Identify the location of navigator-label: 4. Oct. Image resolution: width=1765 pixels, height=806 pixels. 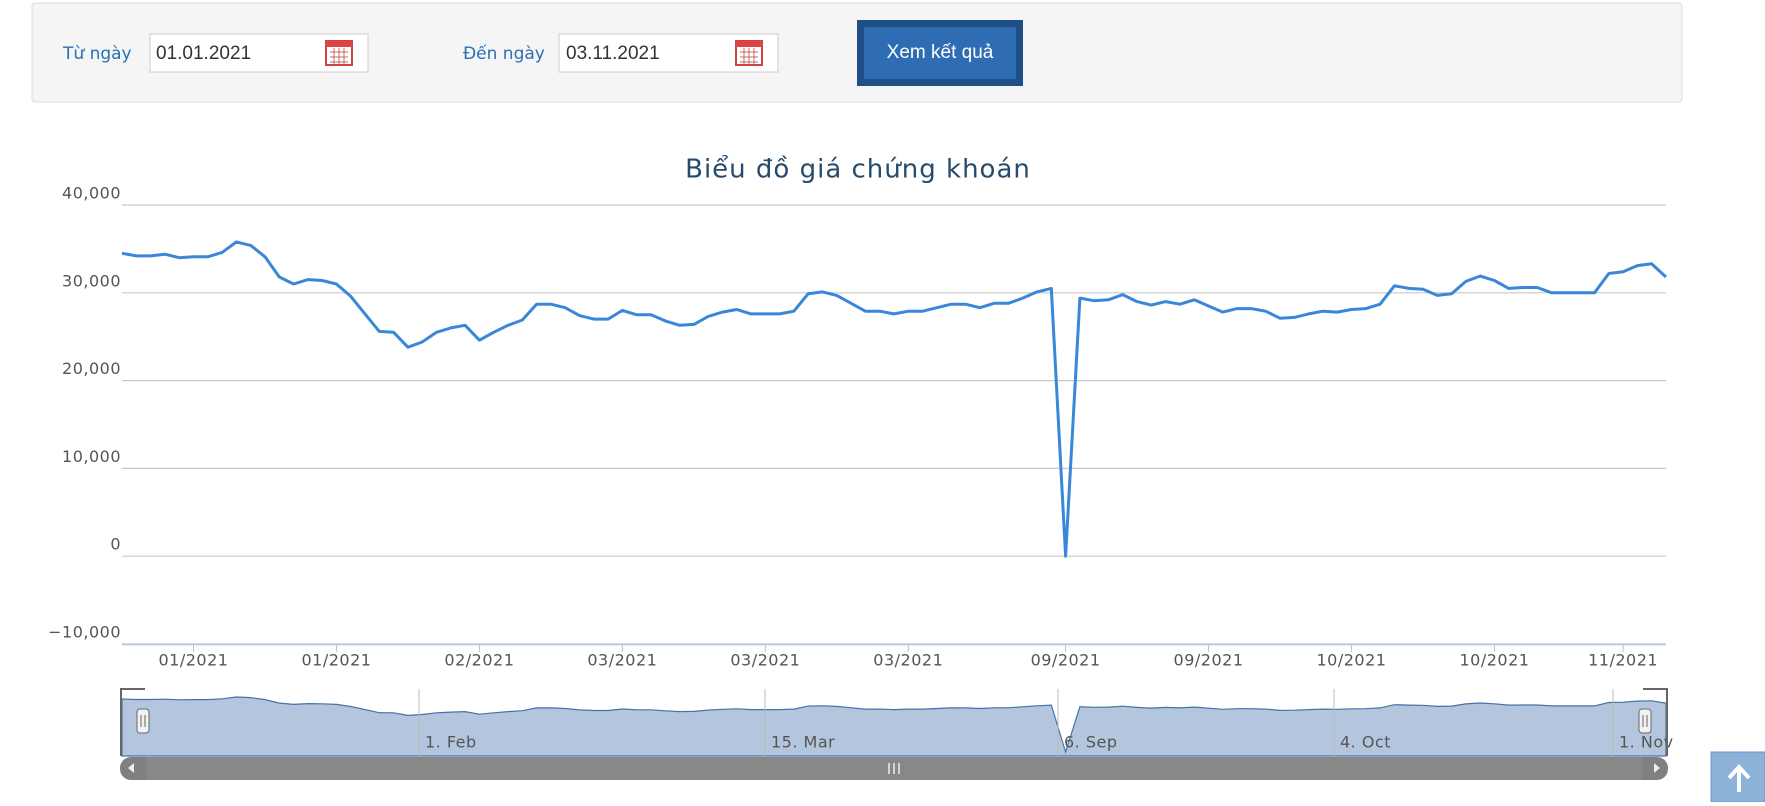
(1365, 742).